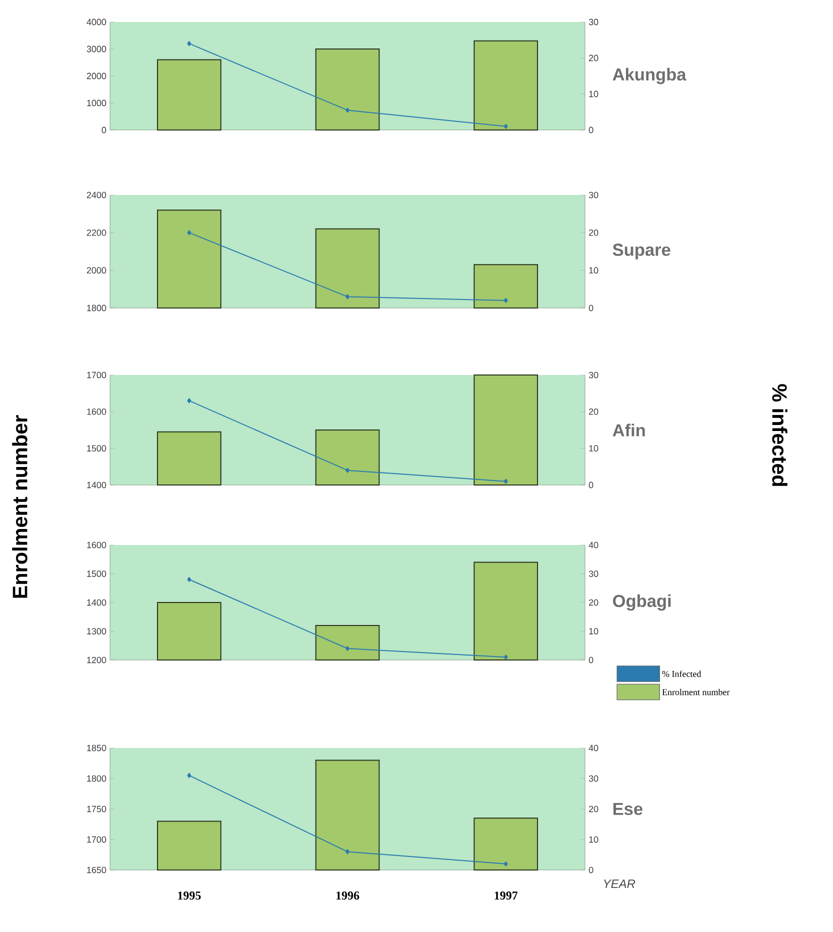 This screenshot has width=833, height=932. I want to click on x-tick-label: 1996, so click(348, 896).